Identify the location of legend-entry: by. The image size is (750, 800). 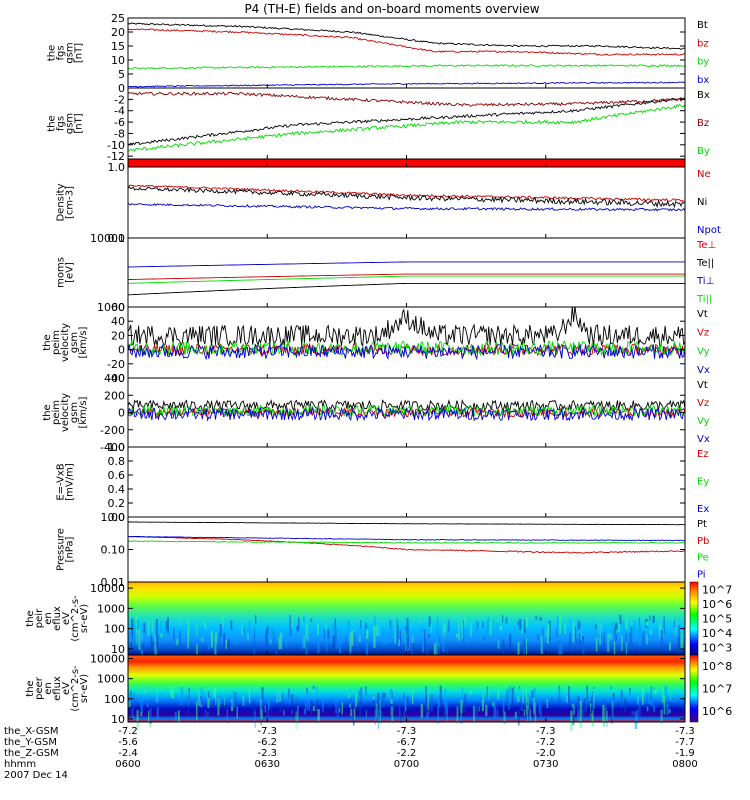
(703, 62).